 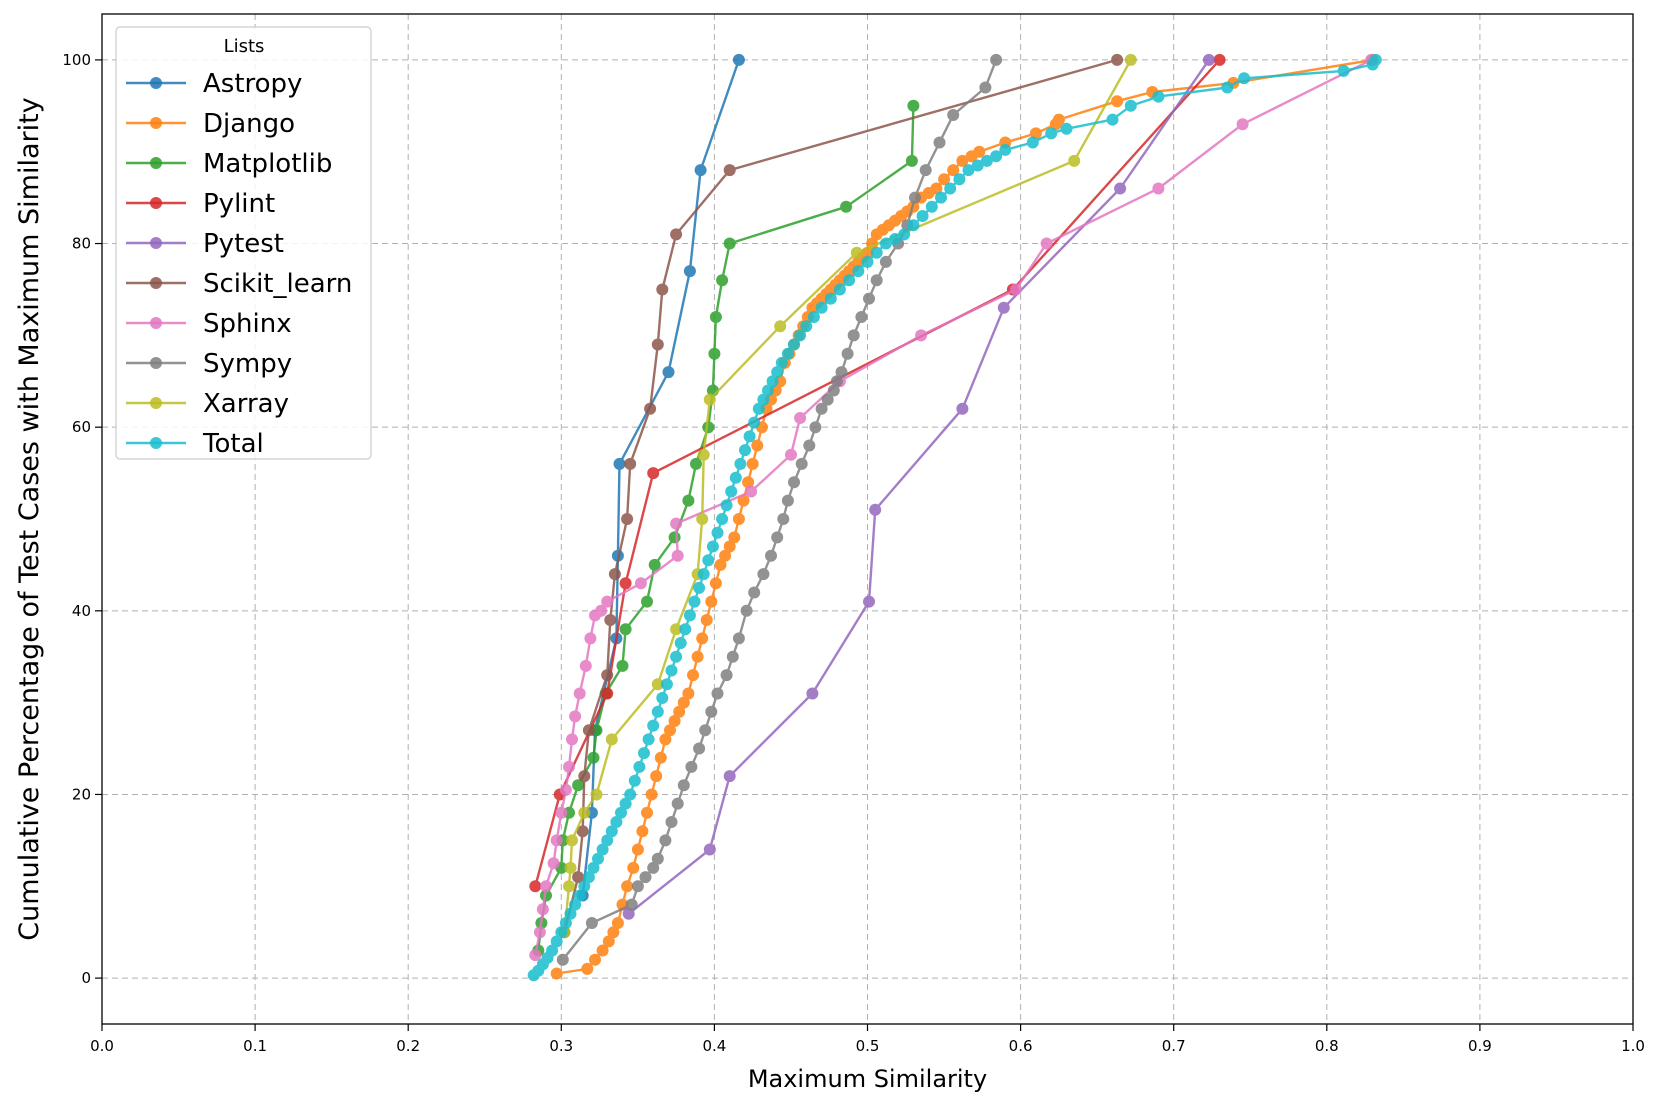 What do you see at coordinates (195, 444) in the screenshot?
I see `legend-item-total: Total` at bounding box center [195, 444].